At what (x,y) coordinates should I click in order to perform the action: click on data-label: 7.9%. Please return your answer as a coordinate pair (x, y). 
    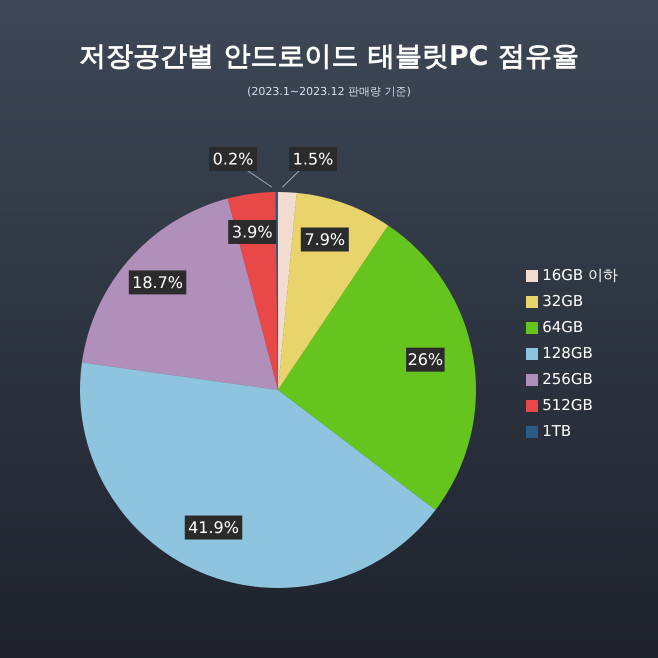
    Looking at the image, I should click on (325, 240).